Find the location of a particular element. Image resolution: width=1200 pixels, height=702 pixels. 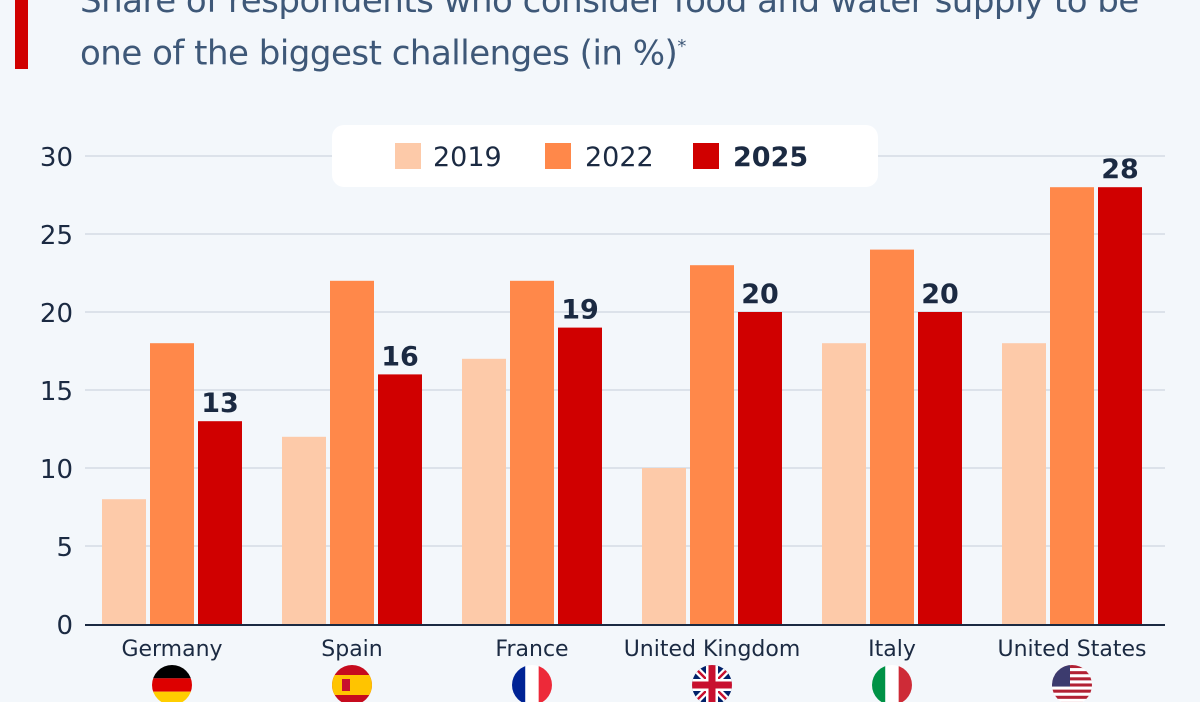

x-tick-label: France is located at coordinates (531, 649).